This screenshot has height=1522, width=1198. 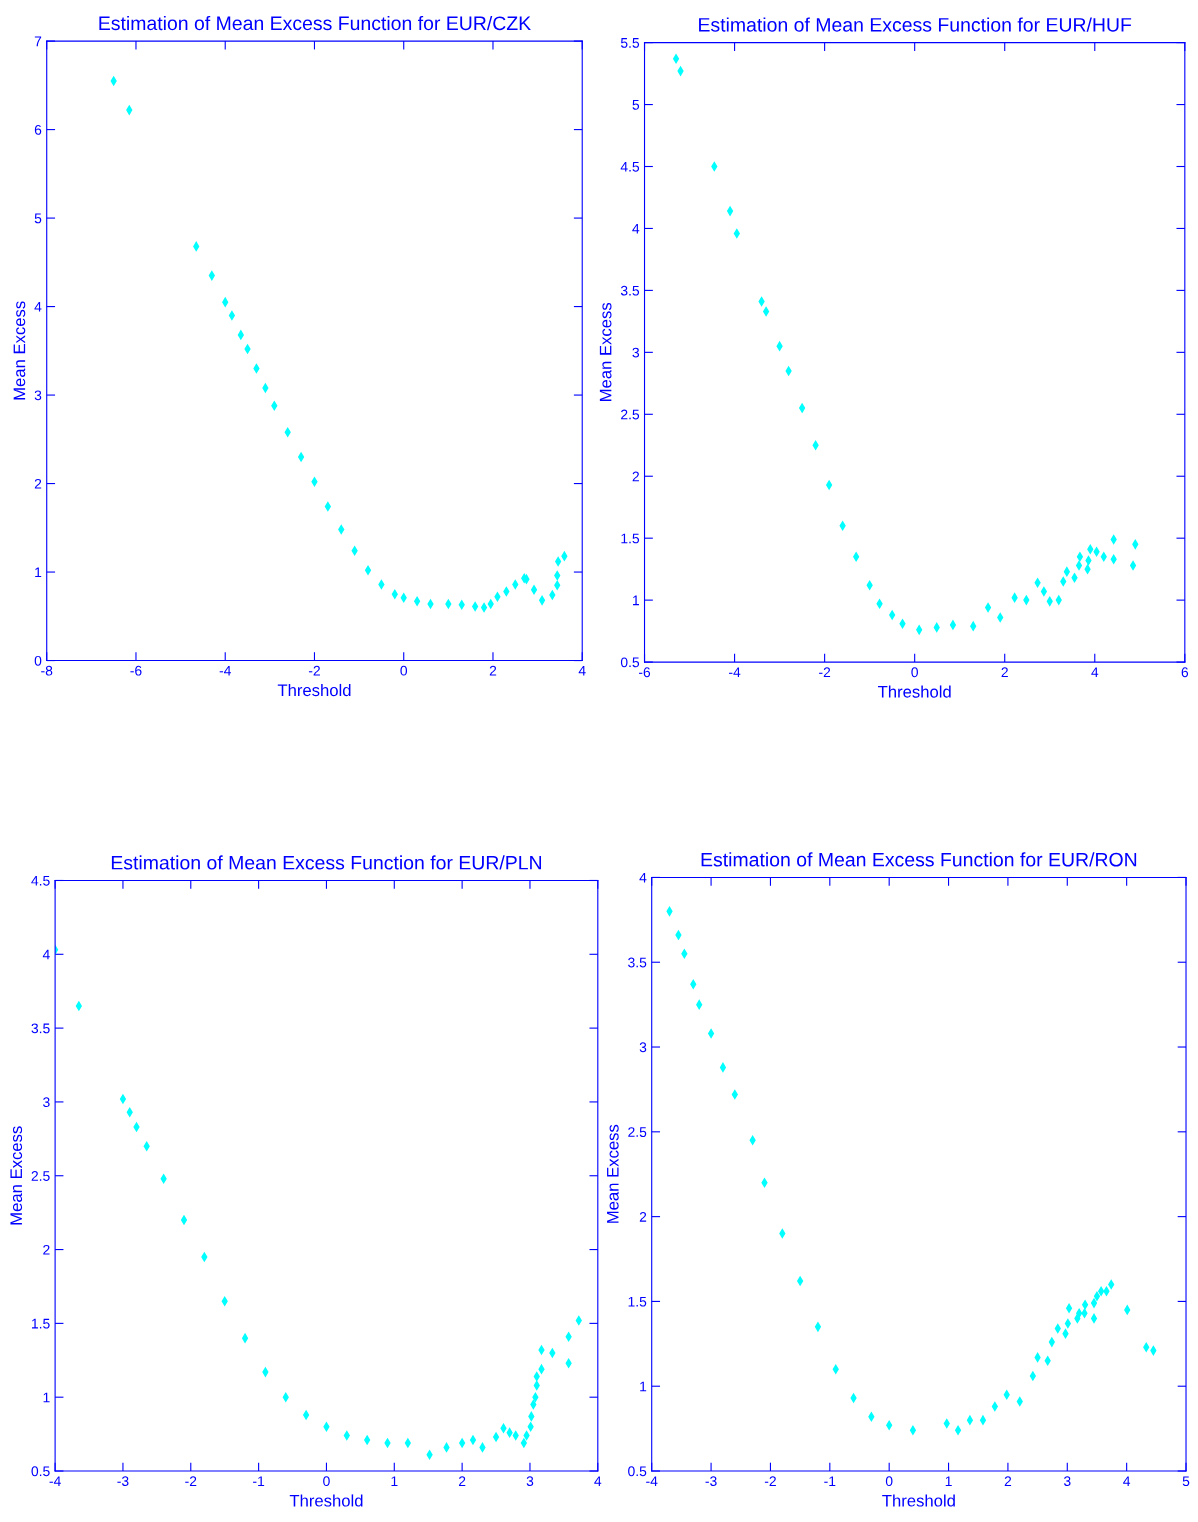 What do you see at coordinates (38, 660) in the screenshot?
I see `y-tick-label: 0` at bounding box center [38, 660].